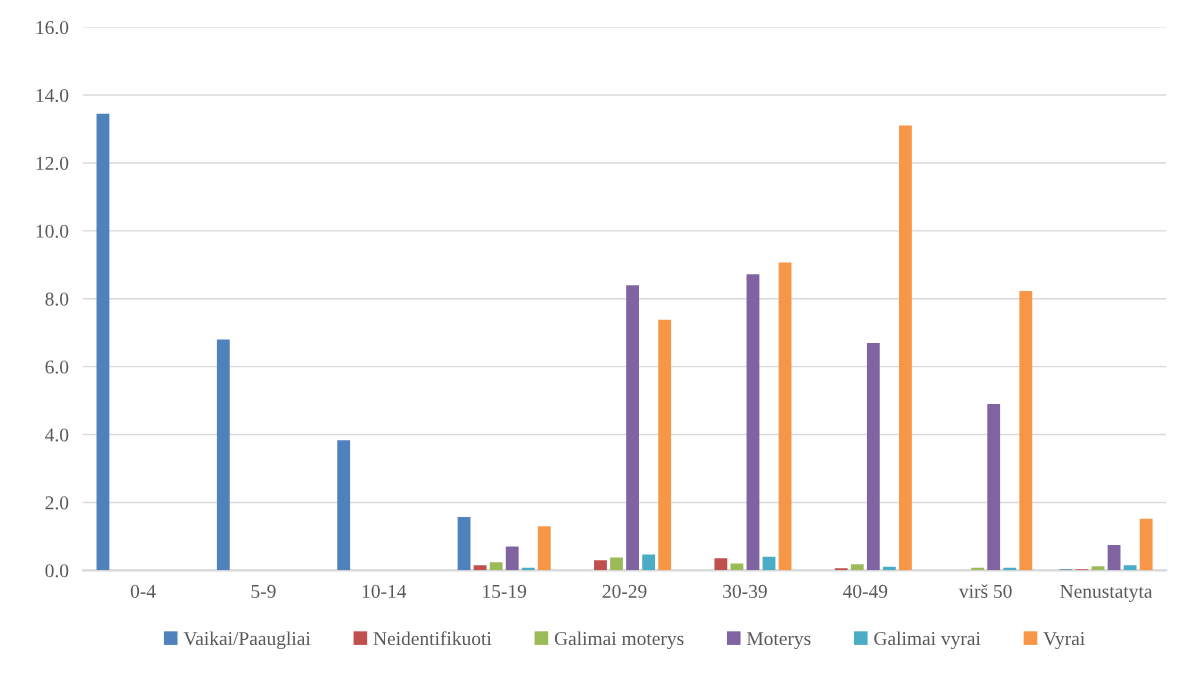 Image resolution: width=1184 pixels, height=679 pixels. Describe the element at coordinates (865, 591) in the screenshot. I see `x-tick-label: 40-49` at that location.